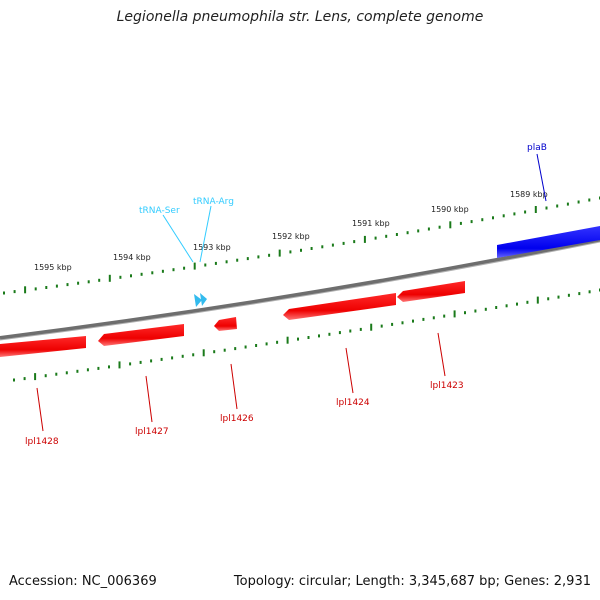 This screenshot has width=600, height=600. Describe the element at coordinates (237, 419) in the screenshot. I see `gene-label-lpl1426: lpl1426` at that location.